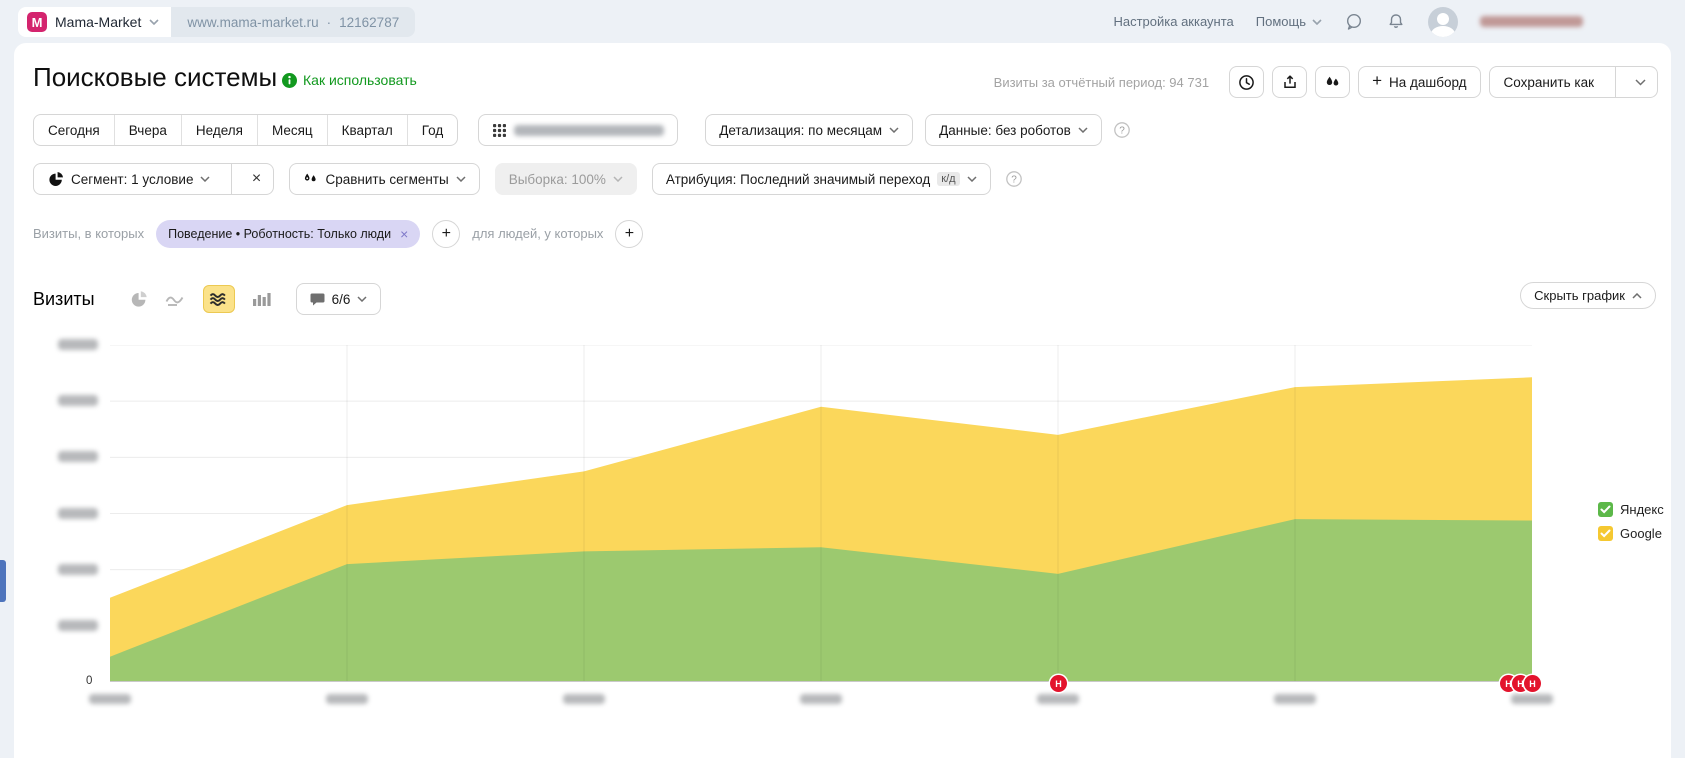 Image resolution: width=1685 pixels, height=758 pixels. I want to click on legend-item-yandex: Яндекс, so click(1631, 509).